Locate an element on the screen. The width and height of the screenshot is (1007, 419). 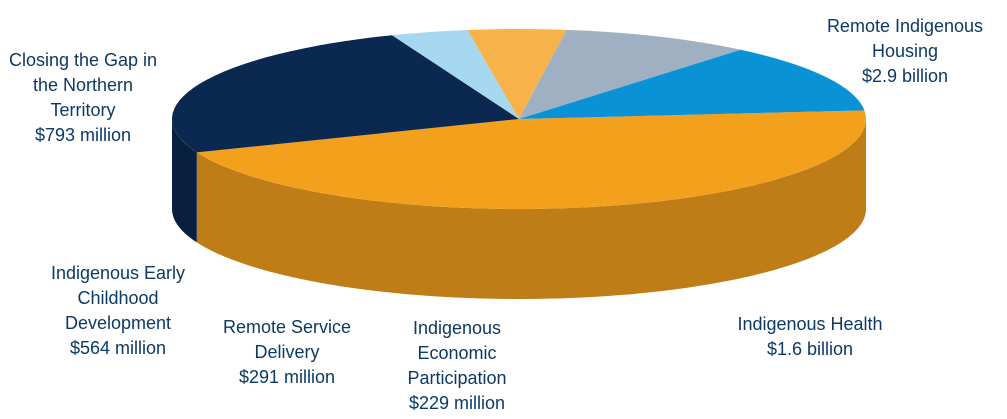
slice-label-line: Indigenous is located at coordinates (457, 328).